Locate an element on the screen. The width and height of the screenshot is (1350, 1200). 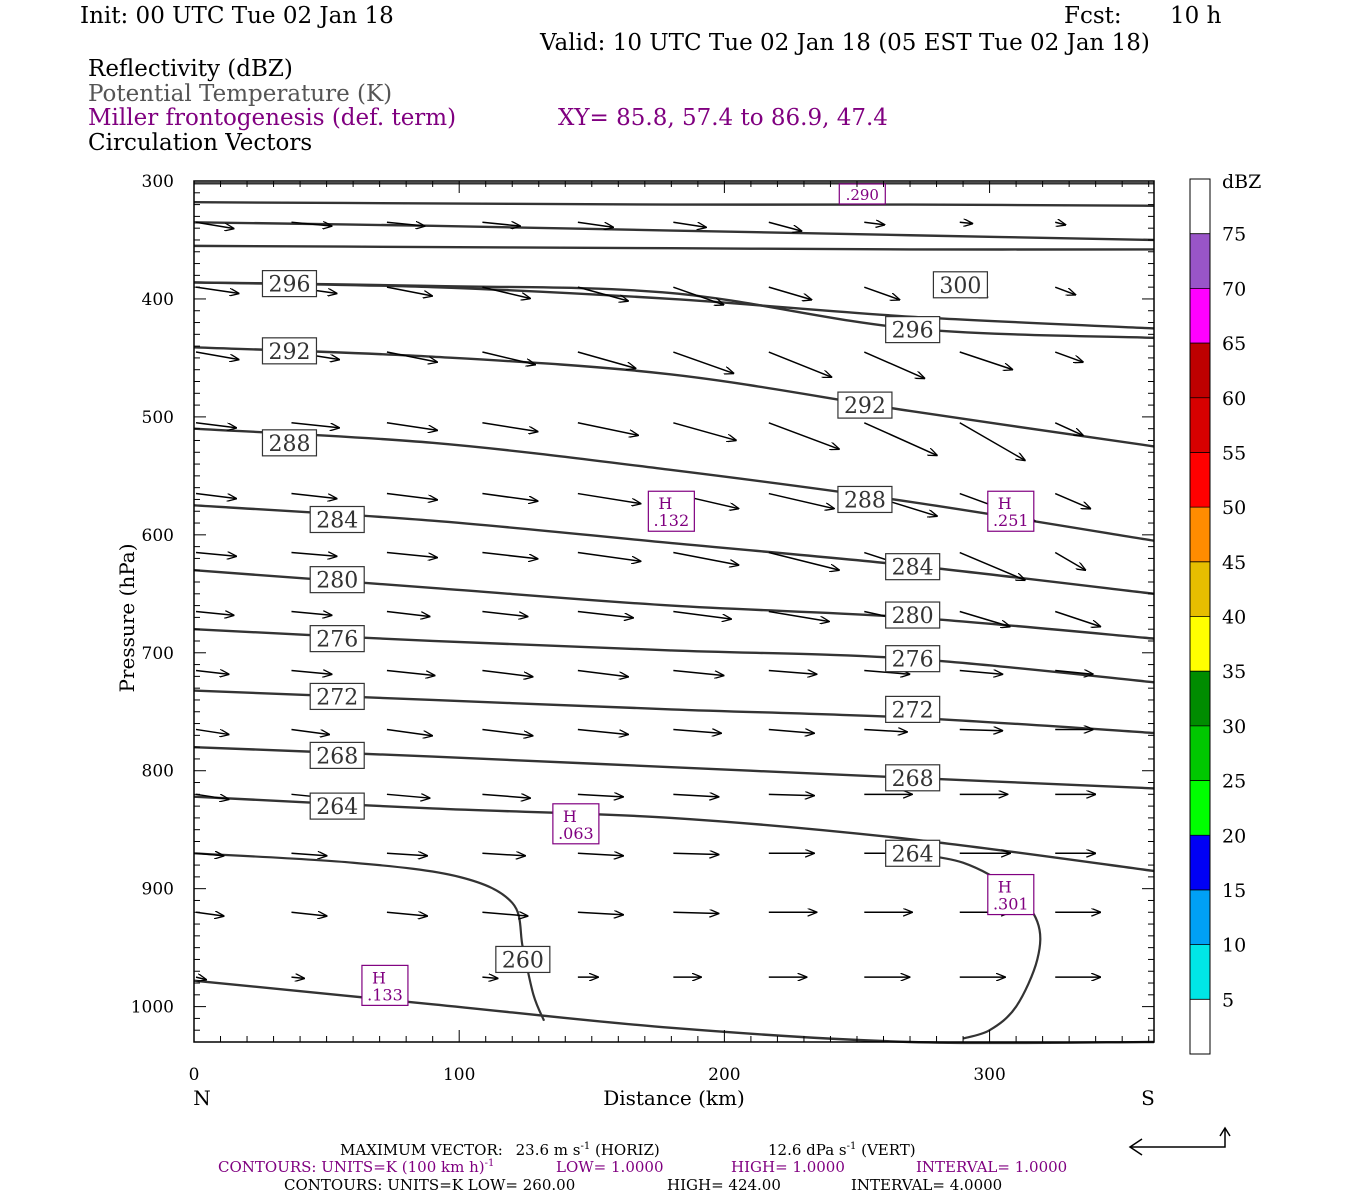
frontogenesis-high-value: .301 is located at coordinates (1011, 904).